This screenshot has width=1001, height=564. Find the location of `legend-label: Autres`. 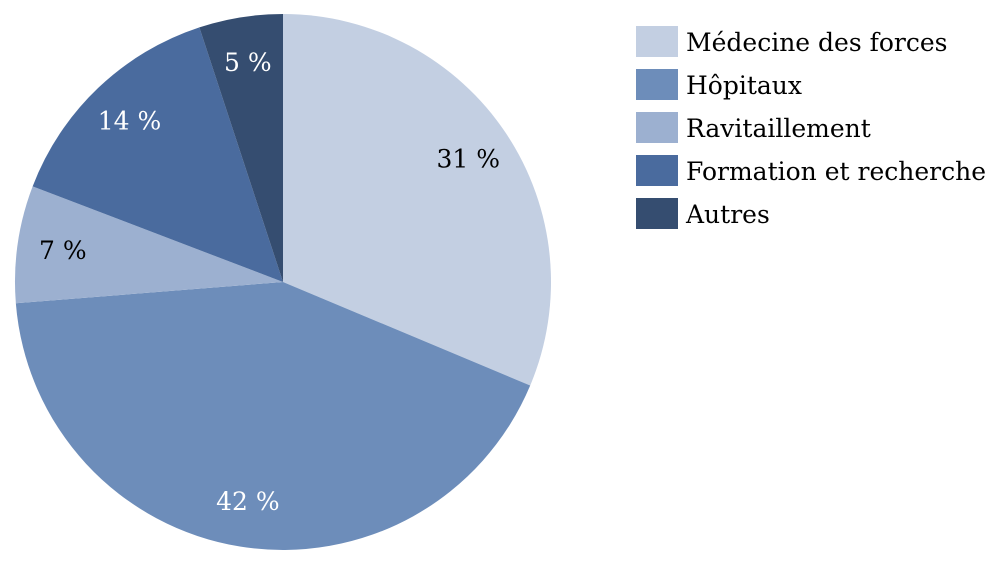

legend-label: Autres is located at coordinates (727, 214).